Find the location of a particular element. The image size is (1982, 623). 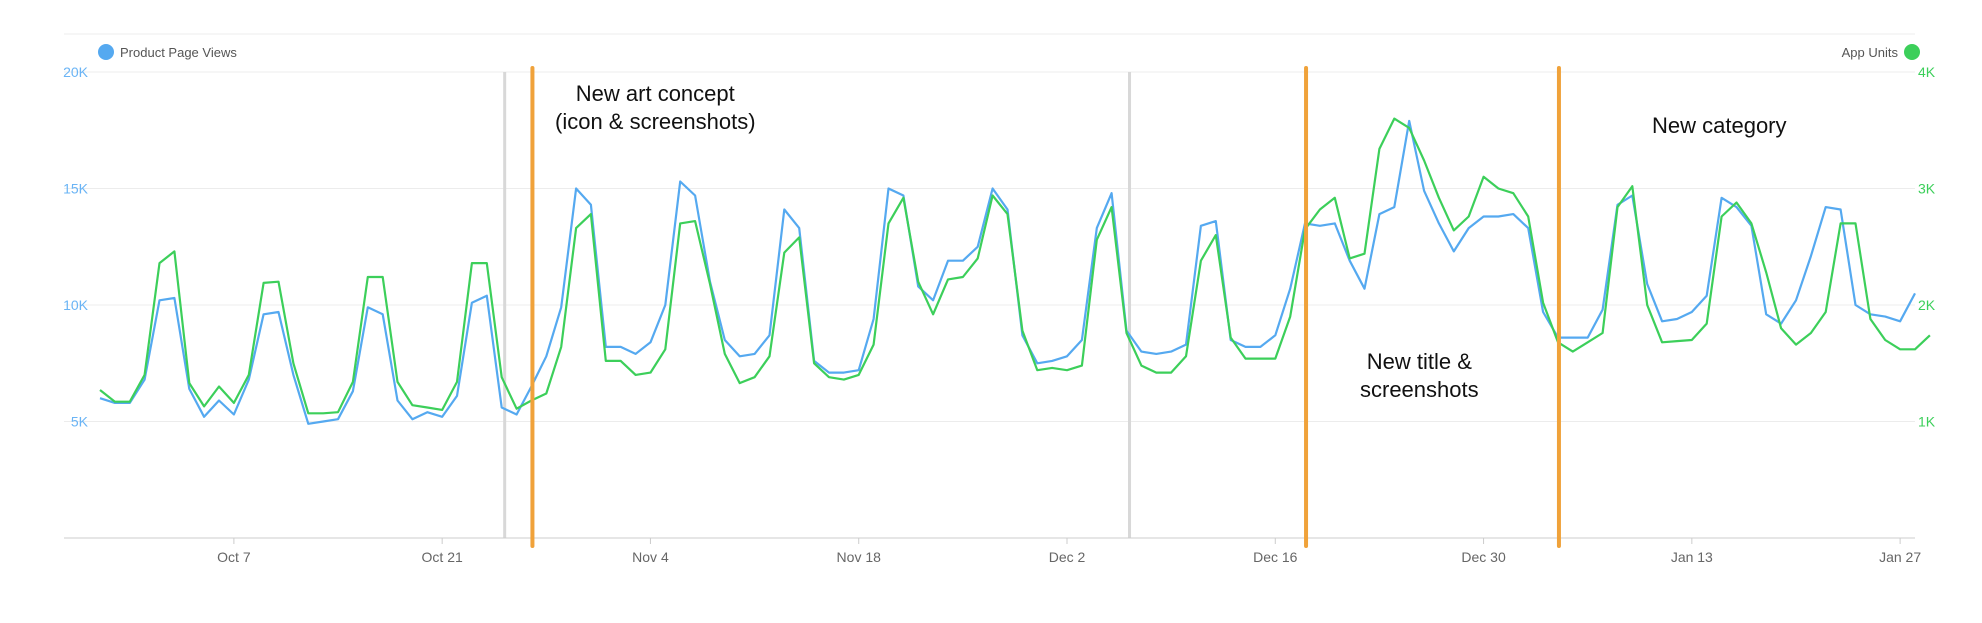

annotation-line: New category is located at coordinates (1719, 125).